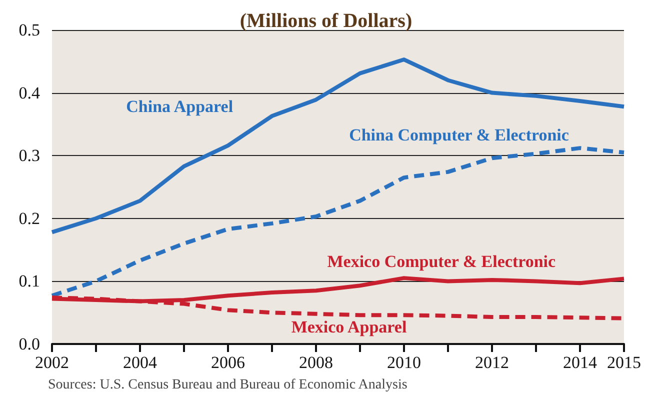 This screenshot has width=652, height=404. I want to click on y-tick-label: 0.3, so click(29, 156).